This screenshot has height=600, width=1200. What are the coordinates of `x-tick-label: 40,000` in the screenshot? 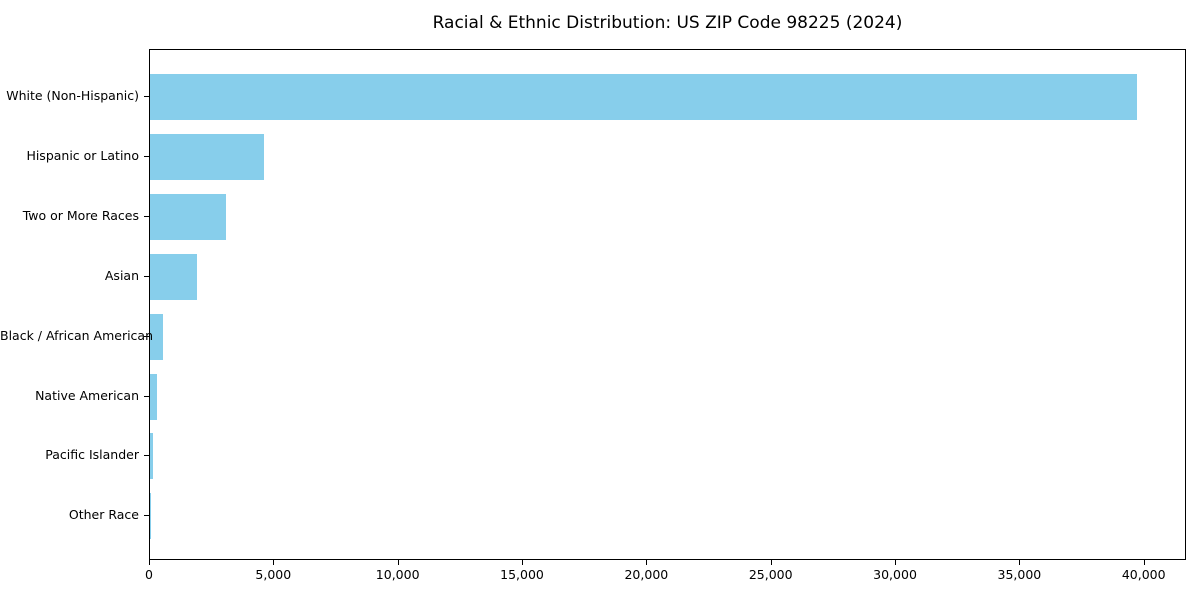 It's located at (1143, 574).